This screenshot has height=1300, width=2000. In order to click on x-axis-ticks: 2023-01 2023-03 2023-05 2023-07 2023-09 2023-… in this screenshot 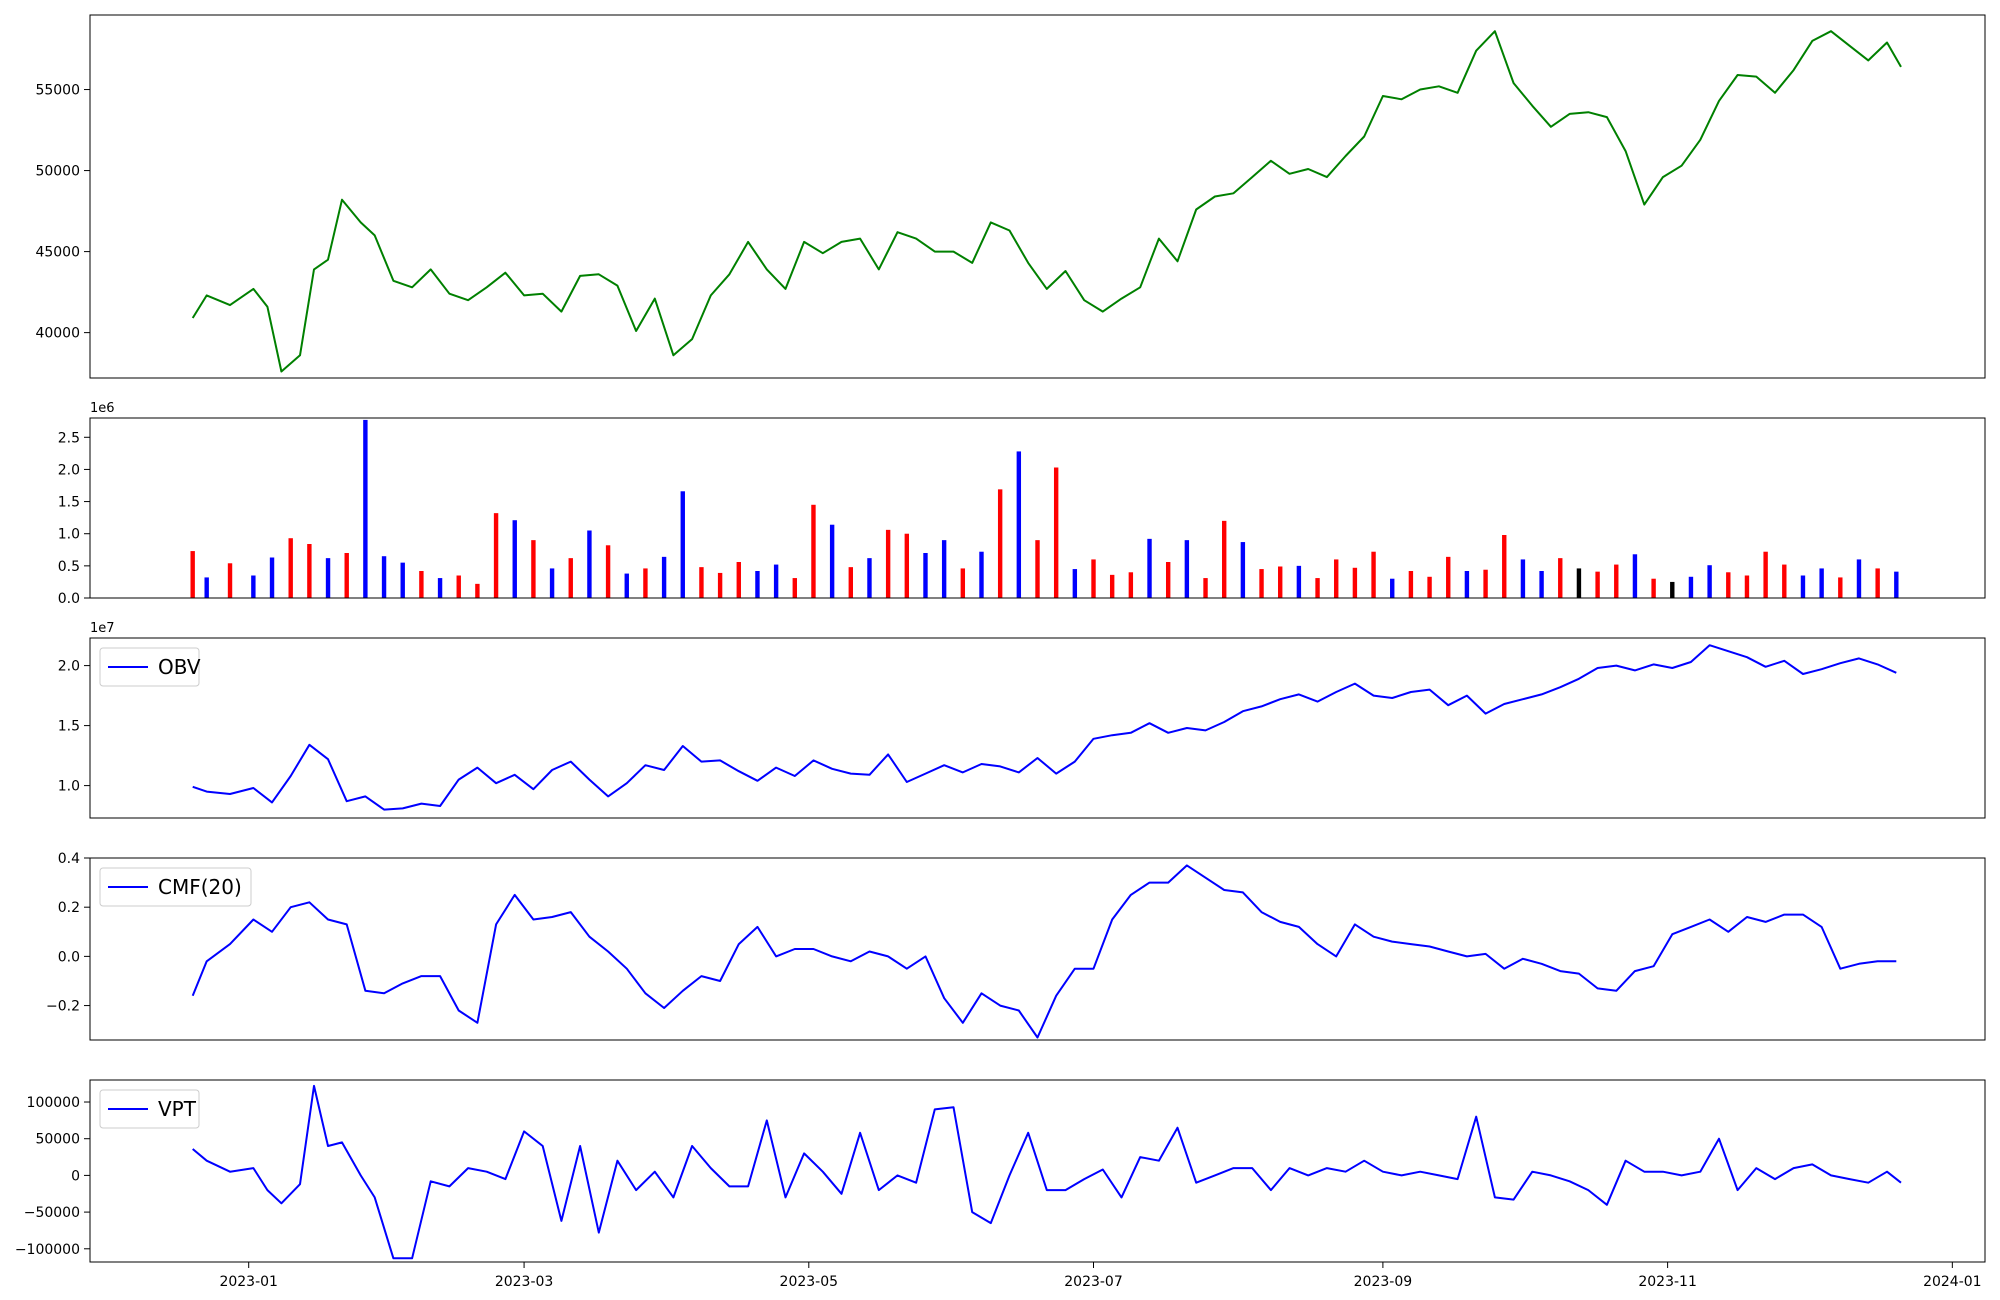, I will do `click(1100, 1276)`.